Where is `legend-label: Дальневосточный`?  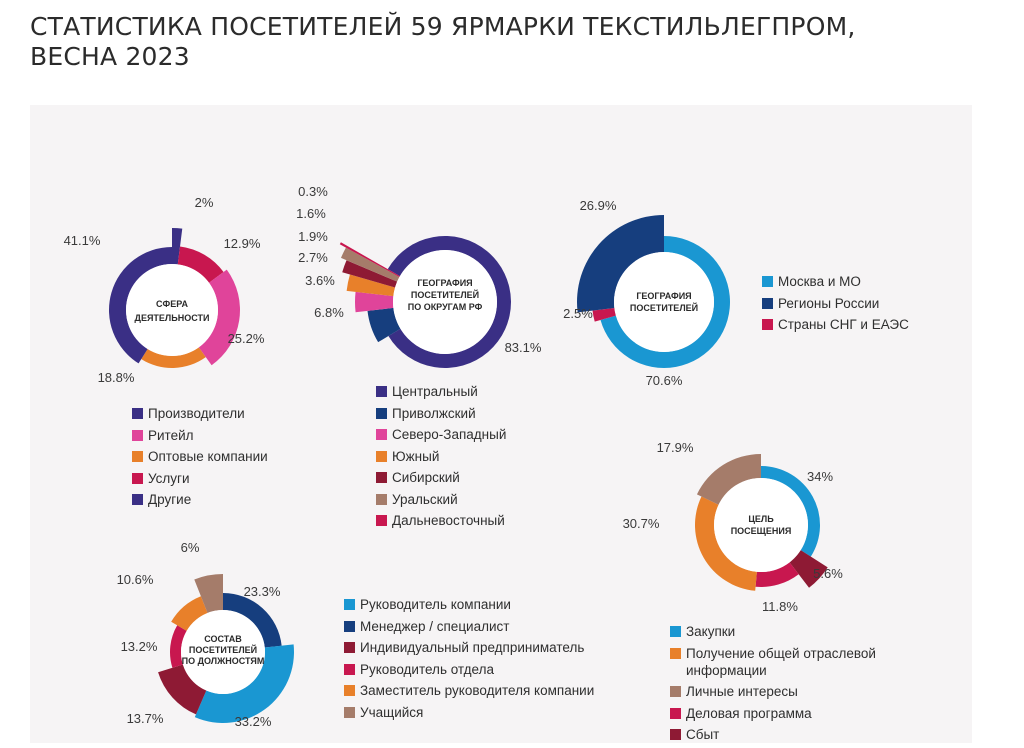 legend-label: Дальневосточный is located at coordinates (448, 520).